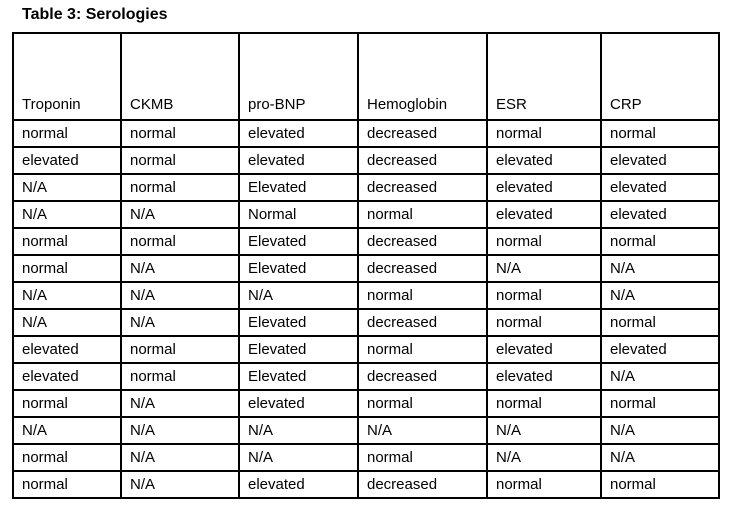 The image size is (730, 529). What do you see at coordinates (366, 295) in the screenshot?
I see `table-row: N/A N/A N/A normal normal N/A` at bounding box center [366, 295].